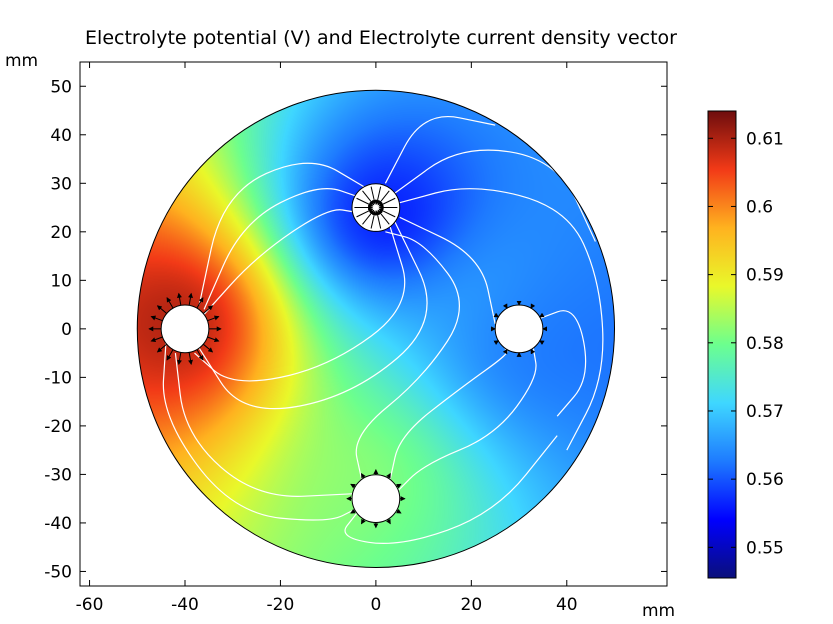  I want to click on y-tick-label: 50, so click(61, 87).